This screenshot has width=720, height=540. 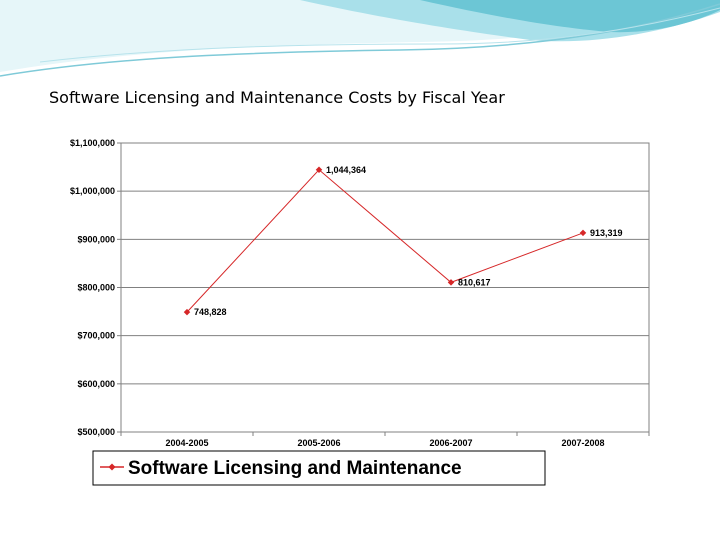 I want to click on y-tick-label: $800,000, so click(x=96, y=288).